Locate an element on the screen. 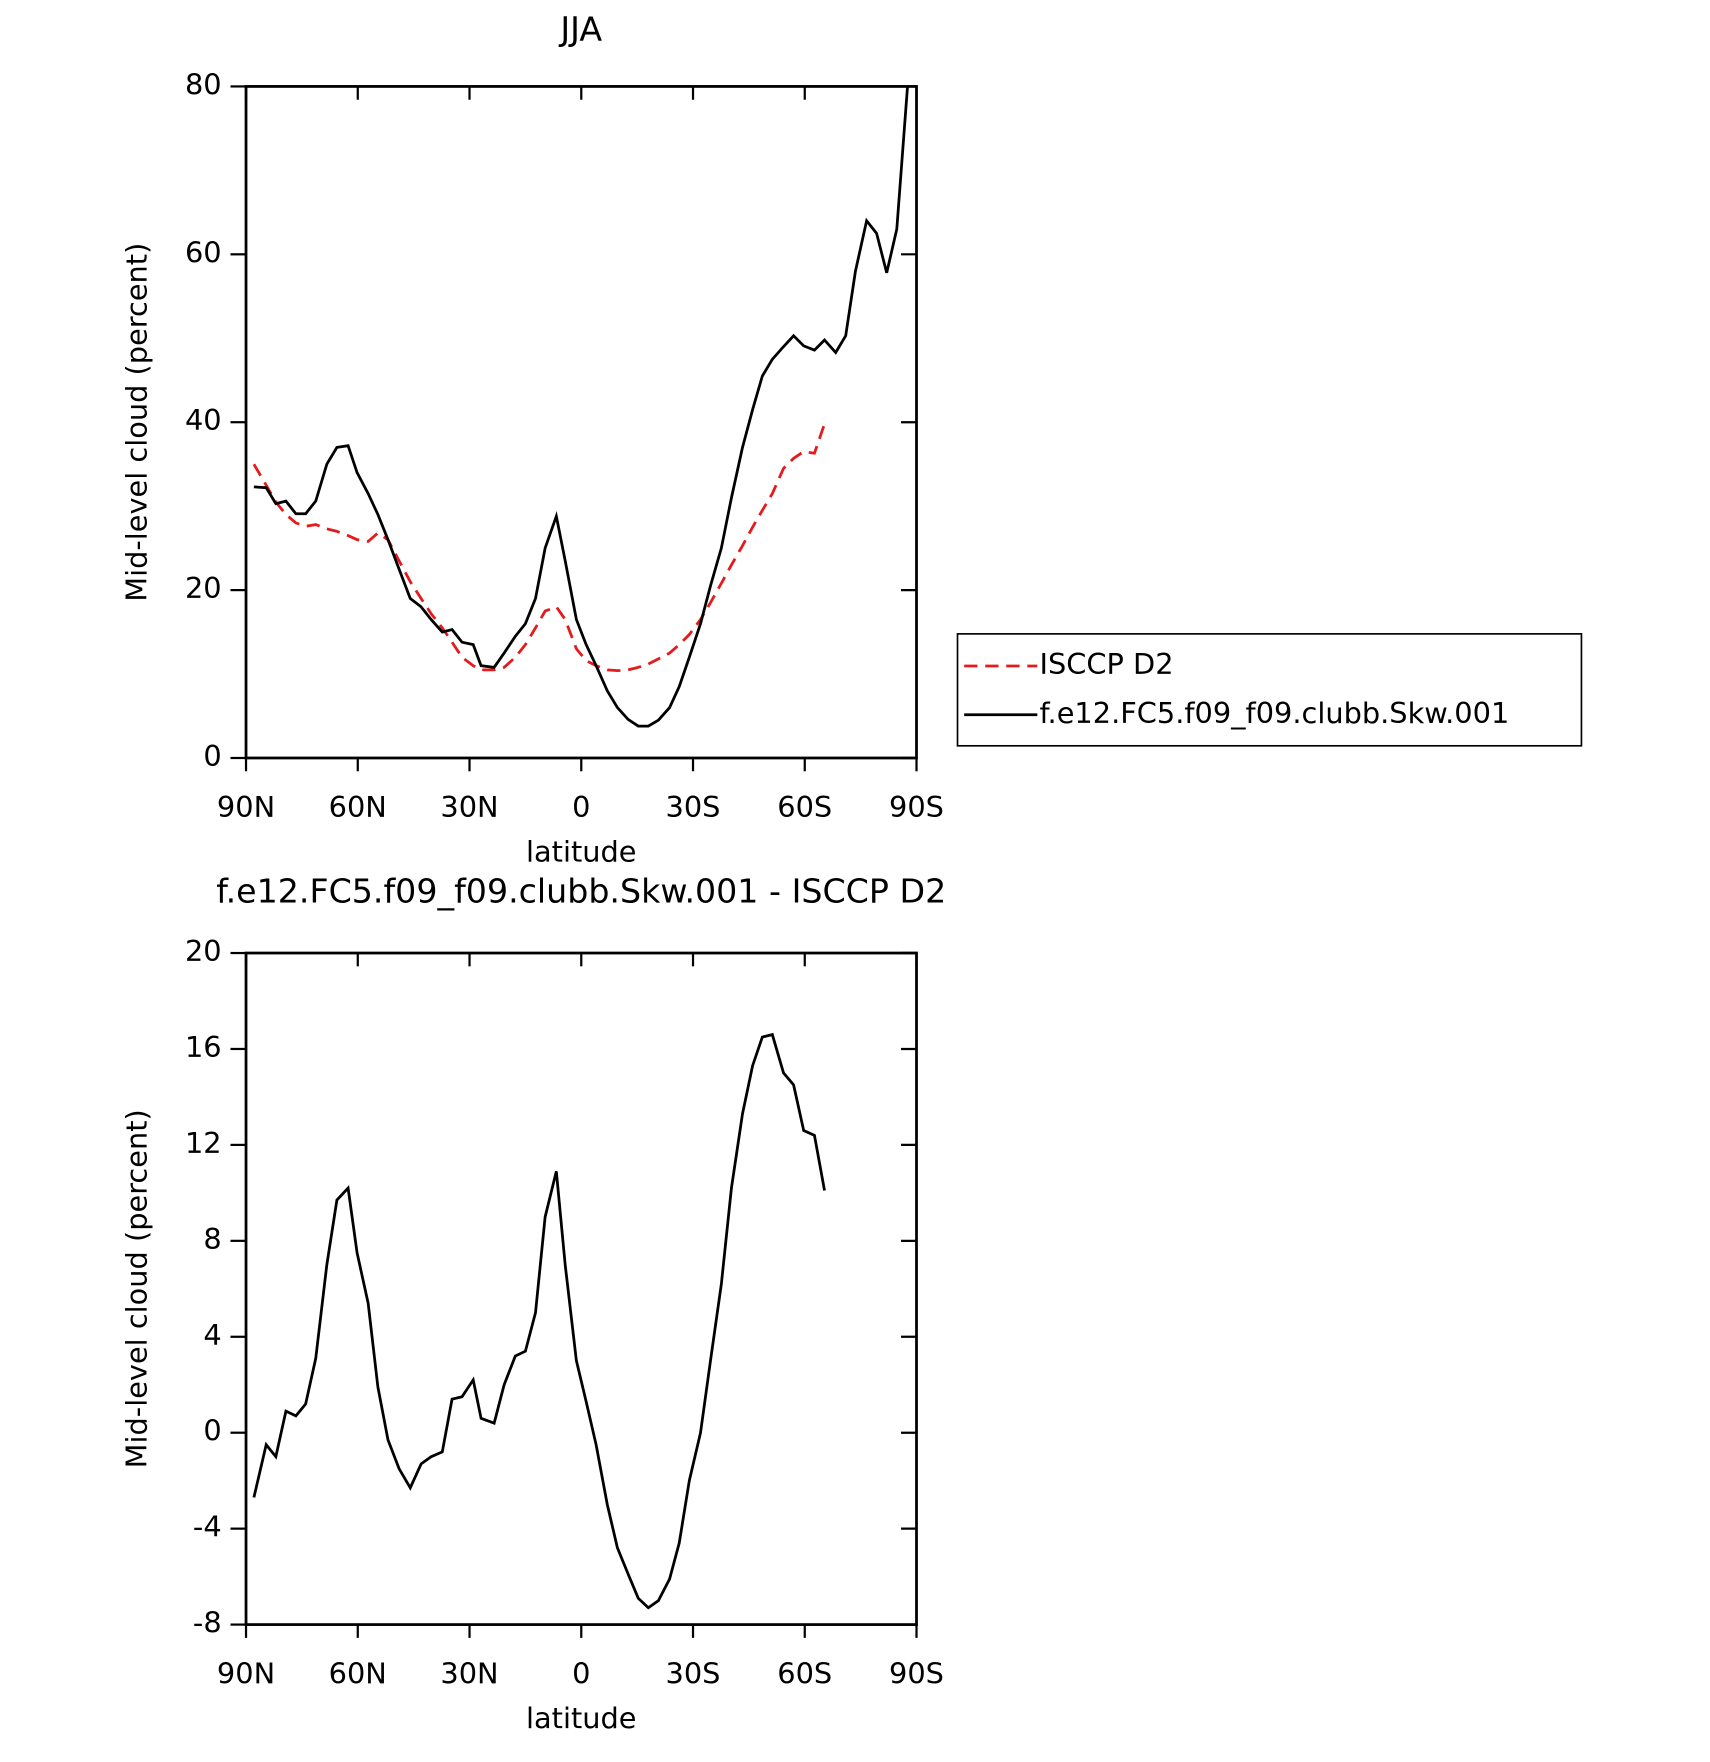 The width and height of the screenshot is (1710, 1762). chart-title: JJA is located at coordinates (580, 29).